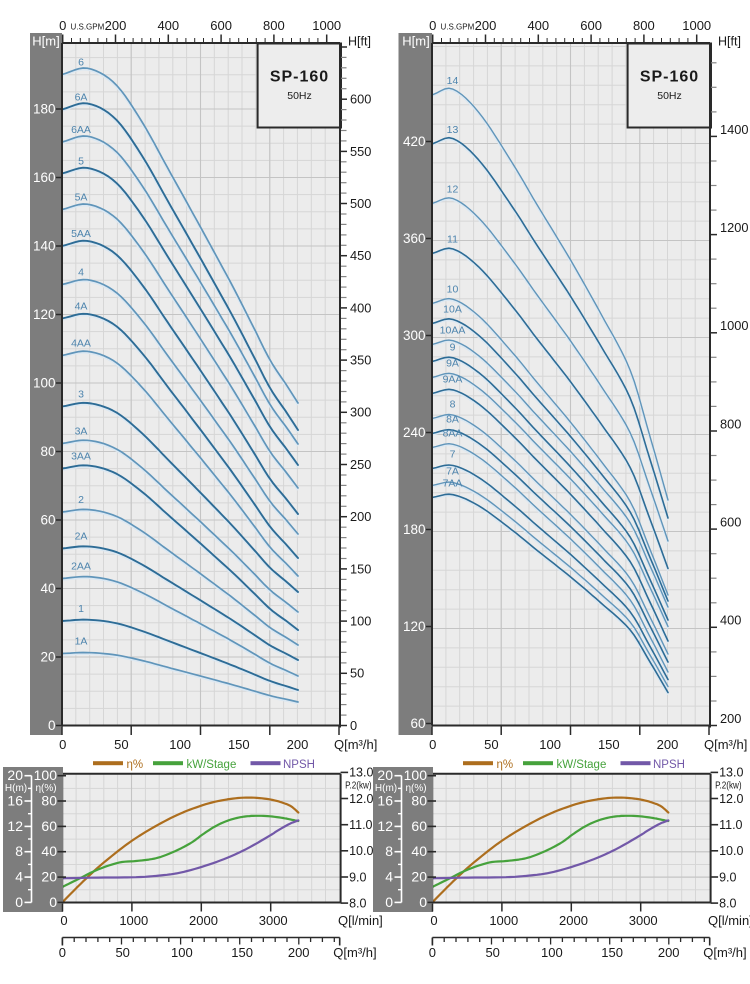 The width and height of the screenshot is (750, 984). Describe the element at coordinates (453, 190) in the screenshot. I see `svg-text: 12` at that location.